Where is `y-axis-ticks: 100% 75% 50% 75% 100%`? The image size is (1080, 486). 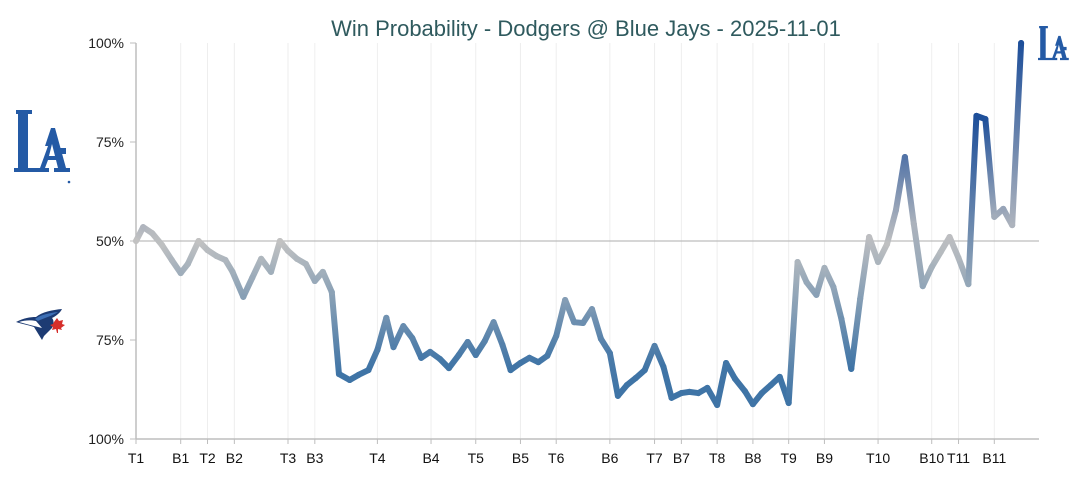 y-axis-ticks: 100% 75% 50% 75% 100% is located at coordinates (112, 241).